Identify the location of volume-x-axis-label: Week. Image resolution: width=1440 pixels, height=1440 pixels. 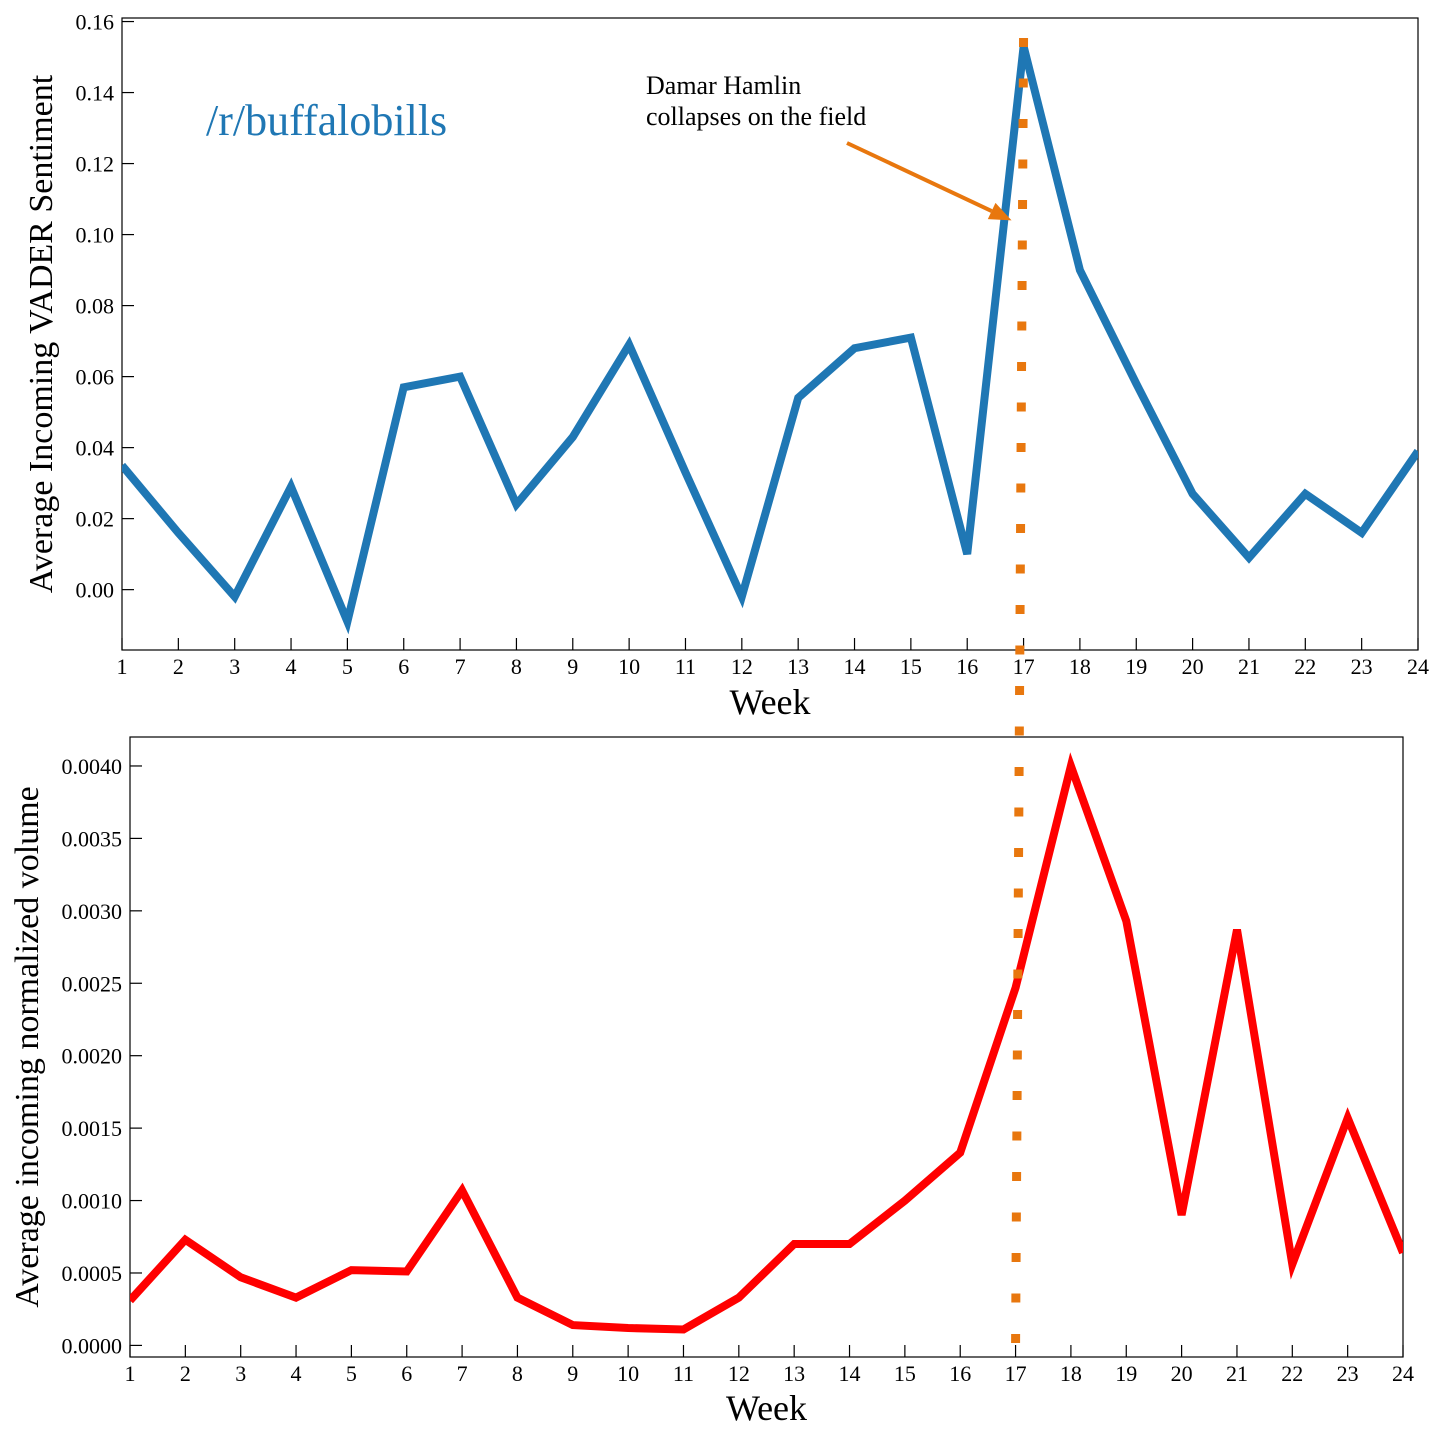
(766, 1408).